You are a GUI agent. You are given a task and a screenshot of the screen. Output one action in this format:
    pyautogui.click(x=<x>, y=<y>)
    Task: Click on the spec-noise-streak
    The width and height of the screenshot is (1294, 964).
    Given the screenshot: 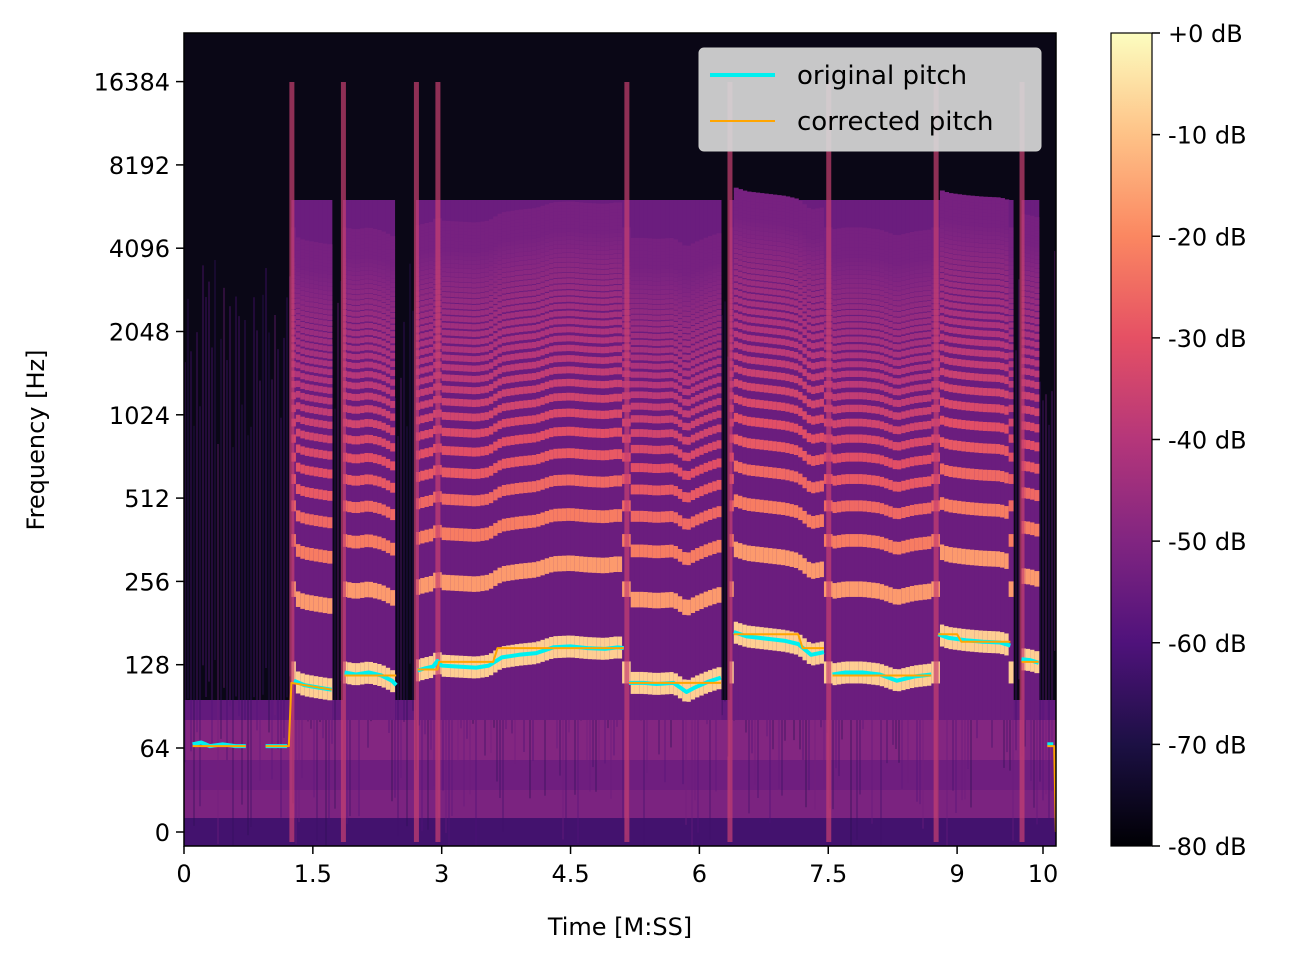 What is the action you would take?
    pyautogui.click(x=1055, y=451)
    